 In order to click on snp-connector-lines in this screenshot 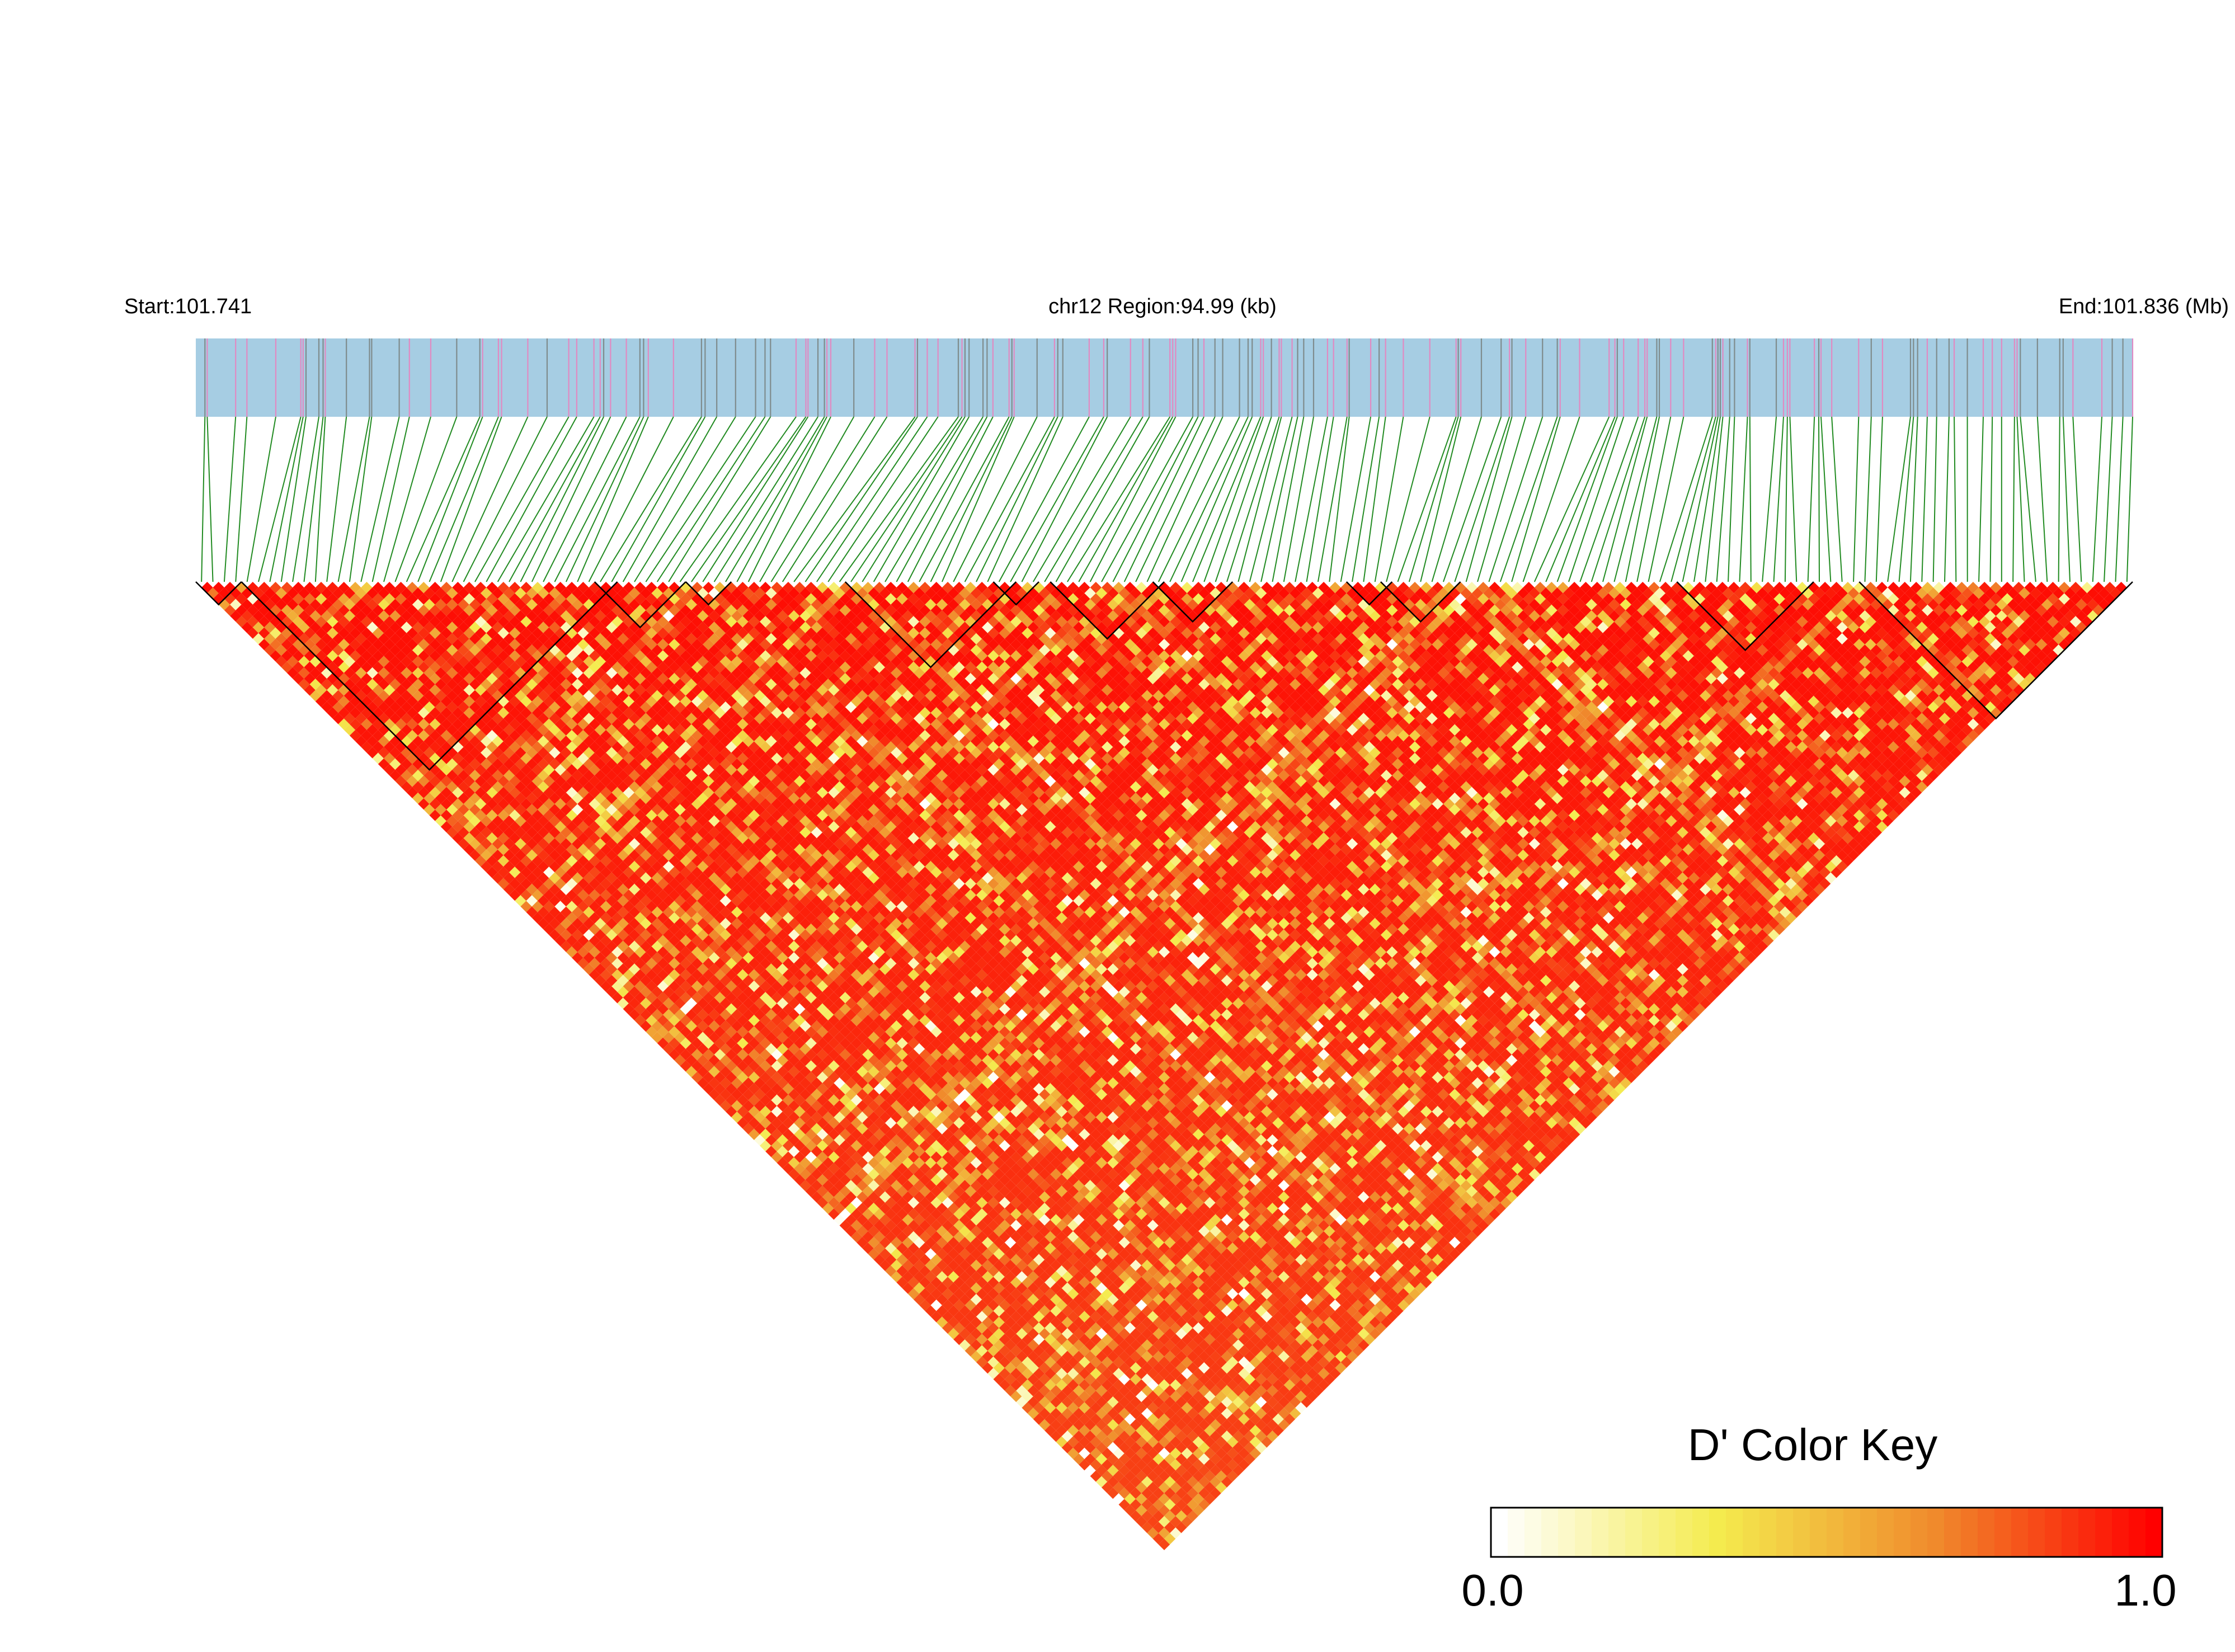, I will do `click(1167, 499)`.